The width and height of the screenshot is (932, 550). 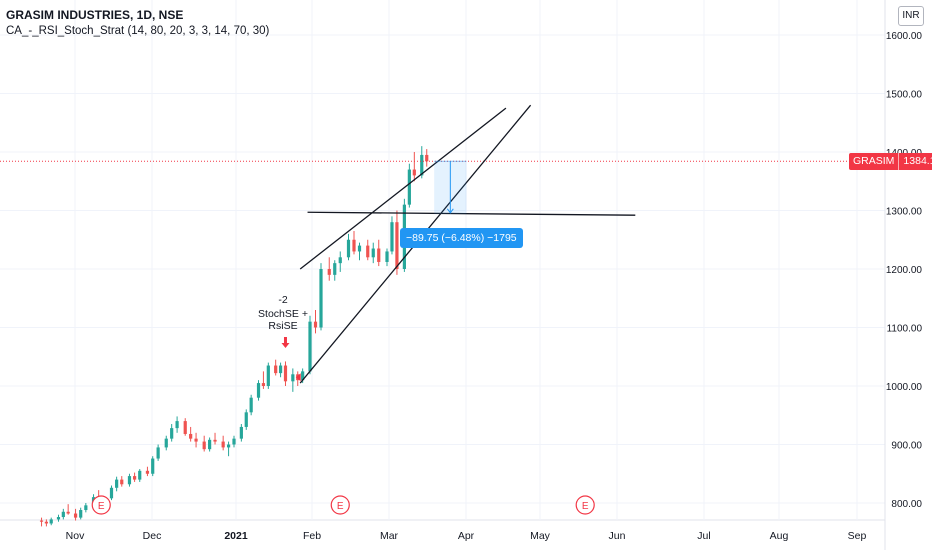 What do you see at coordinates (904, 36) in the screenshot?
I see `price-tick-label: 1600.00` at bounding box center [904, 36].